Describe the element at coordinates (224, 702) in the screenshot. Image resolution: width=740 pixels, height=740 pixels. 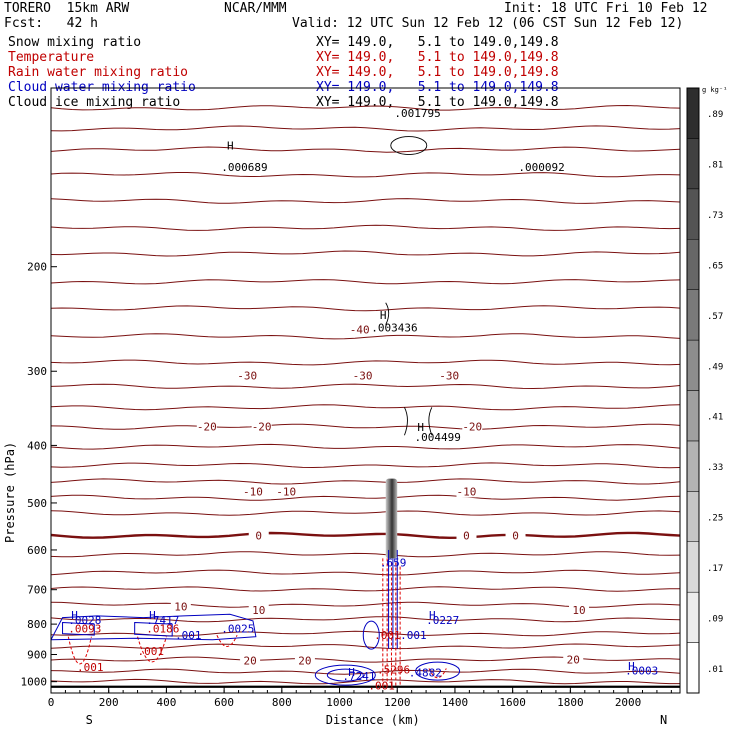
I see `x-tick-label: 600` at that location.